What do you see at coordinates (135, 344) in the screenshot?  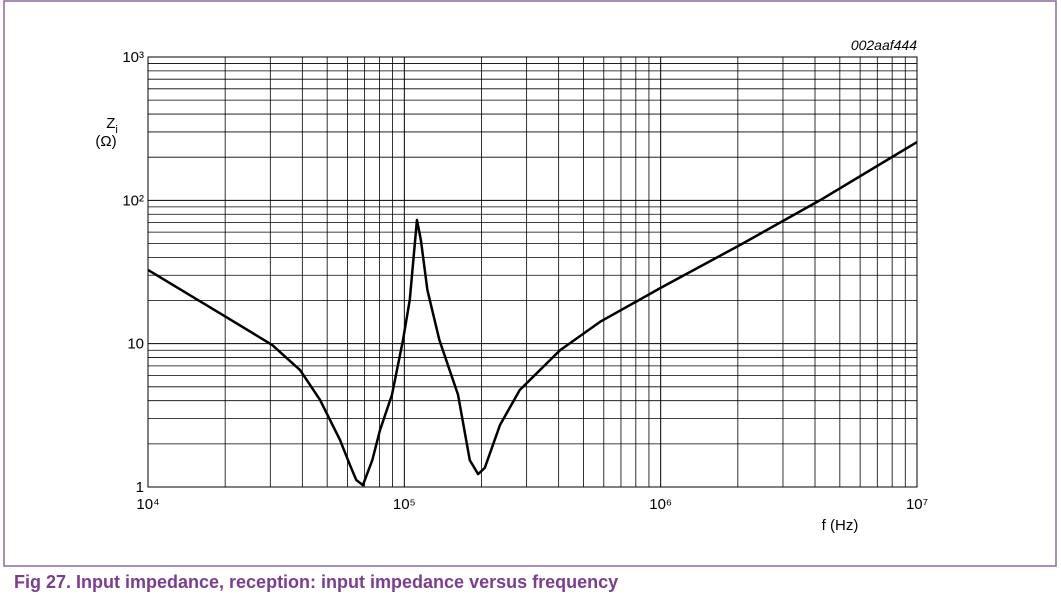 I see `y-tick-label: 10` at bounding box center [135, 344].